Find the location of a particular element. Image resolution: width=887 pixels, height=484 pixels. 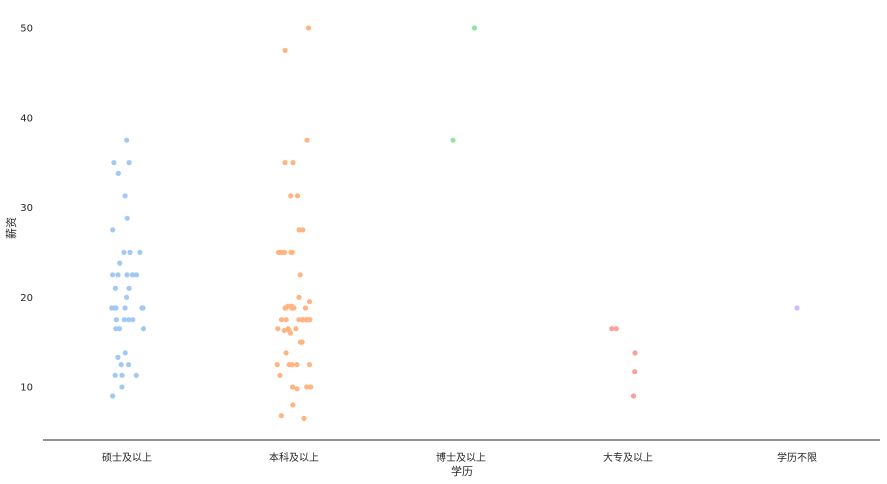

y-tick-label: 30 is located at coordinates (26, 208).